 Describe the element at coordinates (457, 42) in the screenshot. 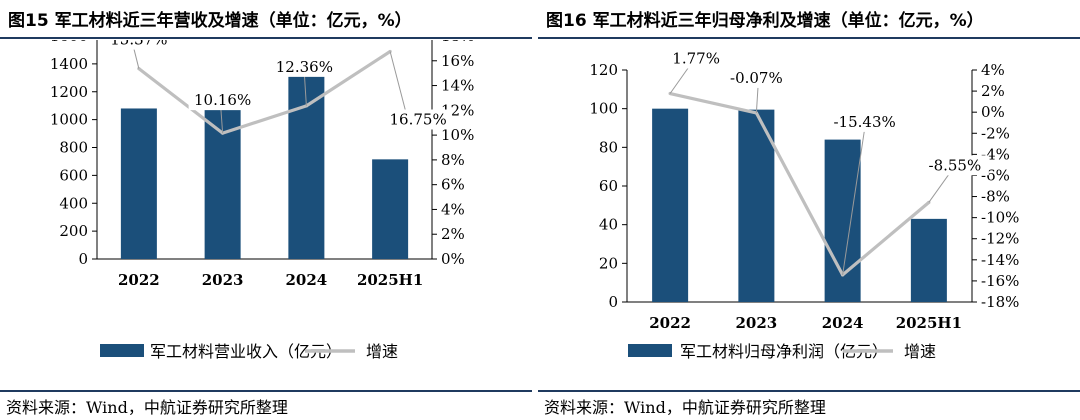

I see `right-tick-label: 18%` at that location.